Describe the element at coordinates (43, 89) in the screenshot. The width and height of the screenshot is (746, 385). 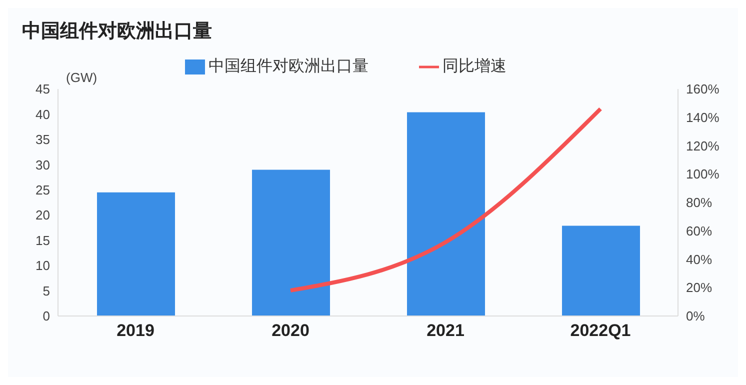
I see `y-tick-label: 45` at that location.